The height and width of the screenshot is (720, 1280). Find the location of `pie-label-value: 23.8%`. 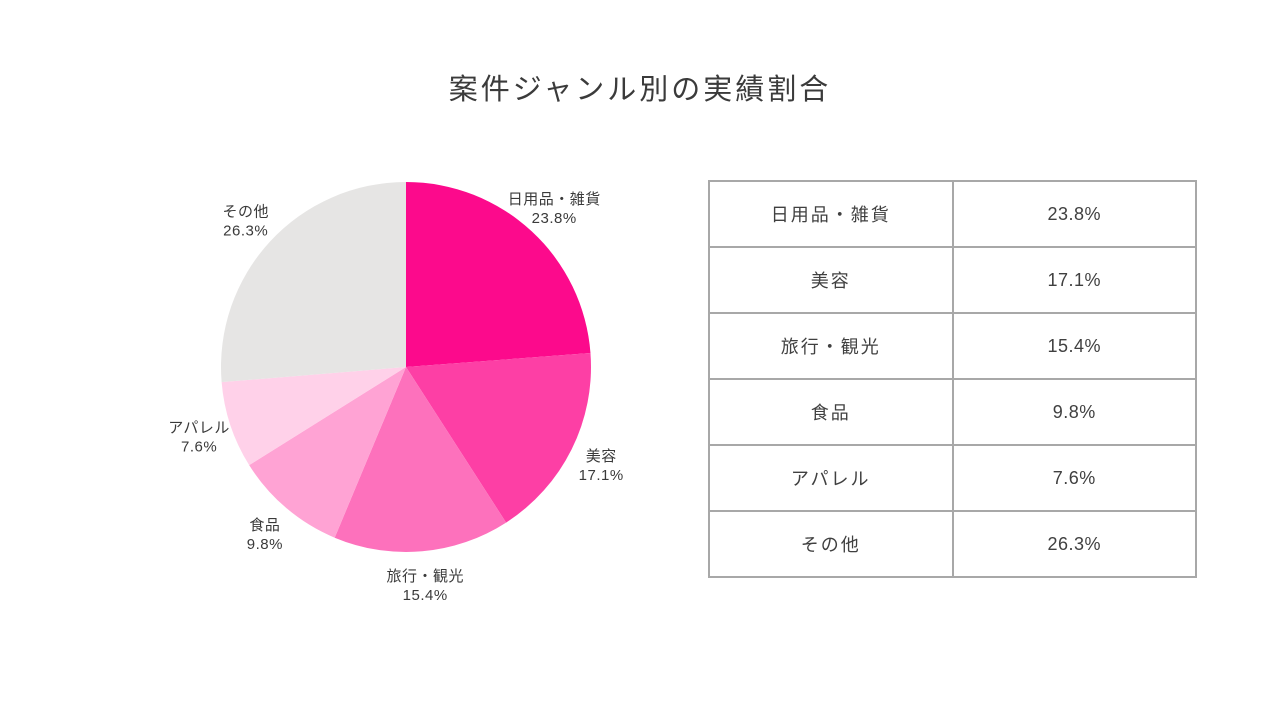

pie-label-value: 23.8% is located at coordinates (554, 218).